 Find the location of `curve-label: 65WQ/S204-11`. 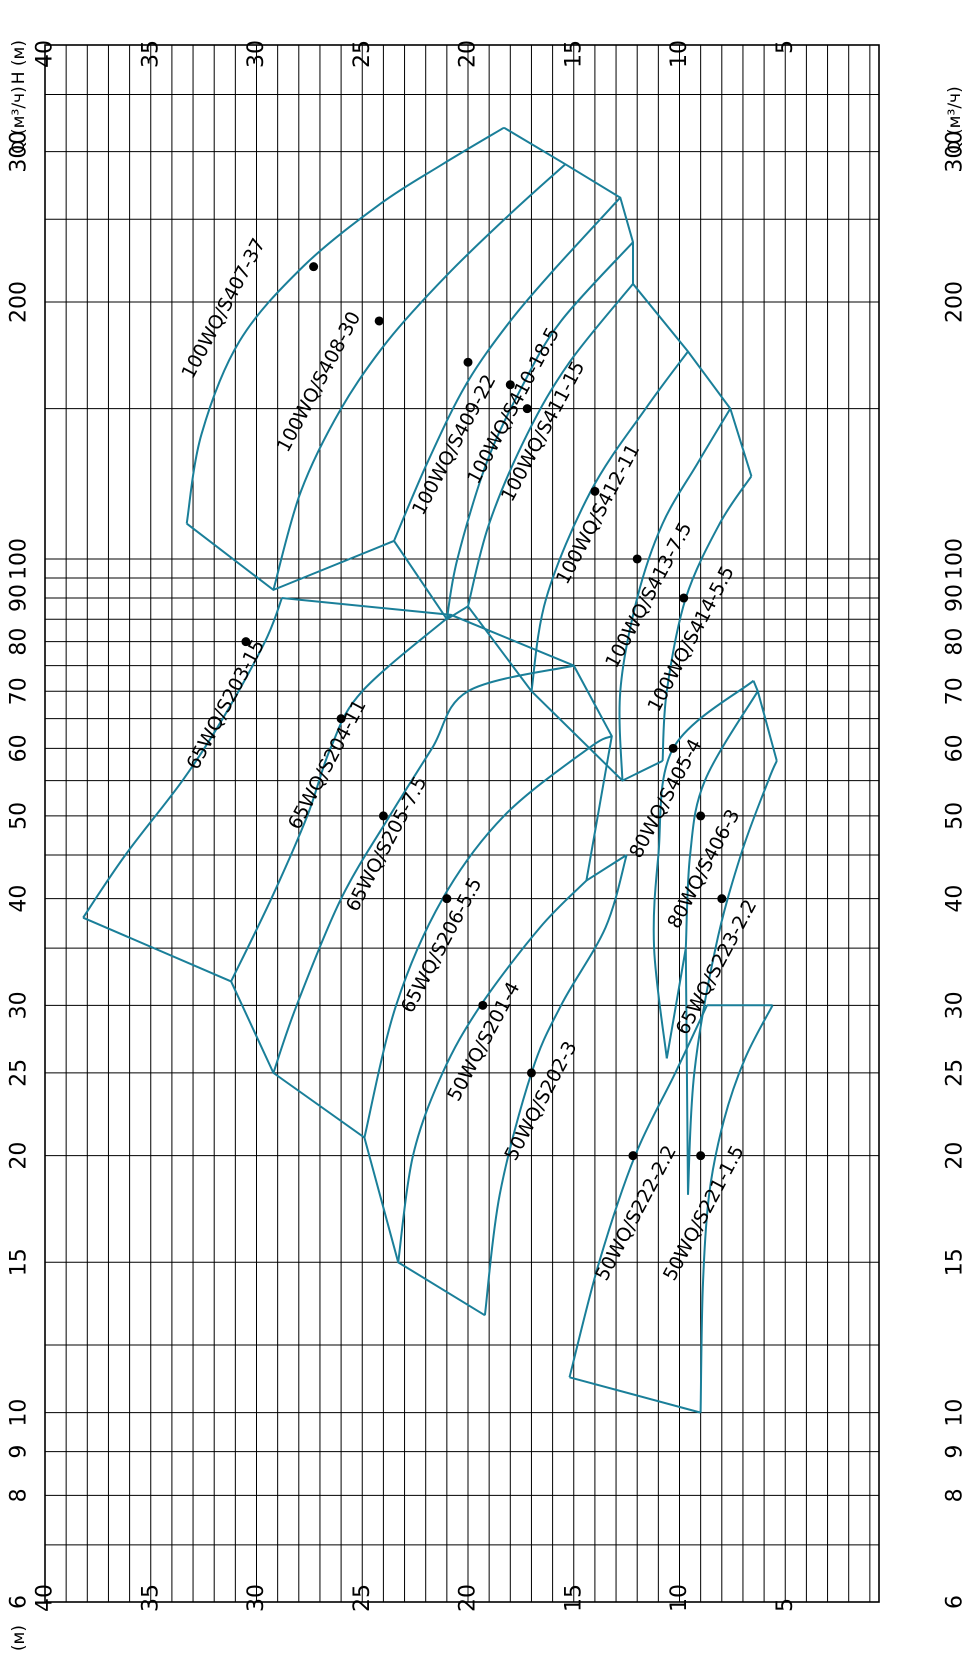

curve-label: 65WQ/S204-11 is located at coordinates (327, 764).